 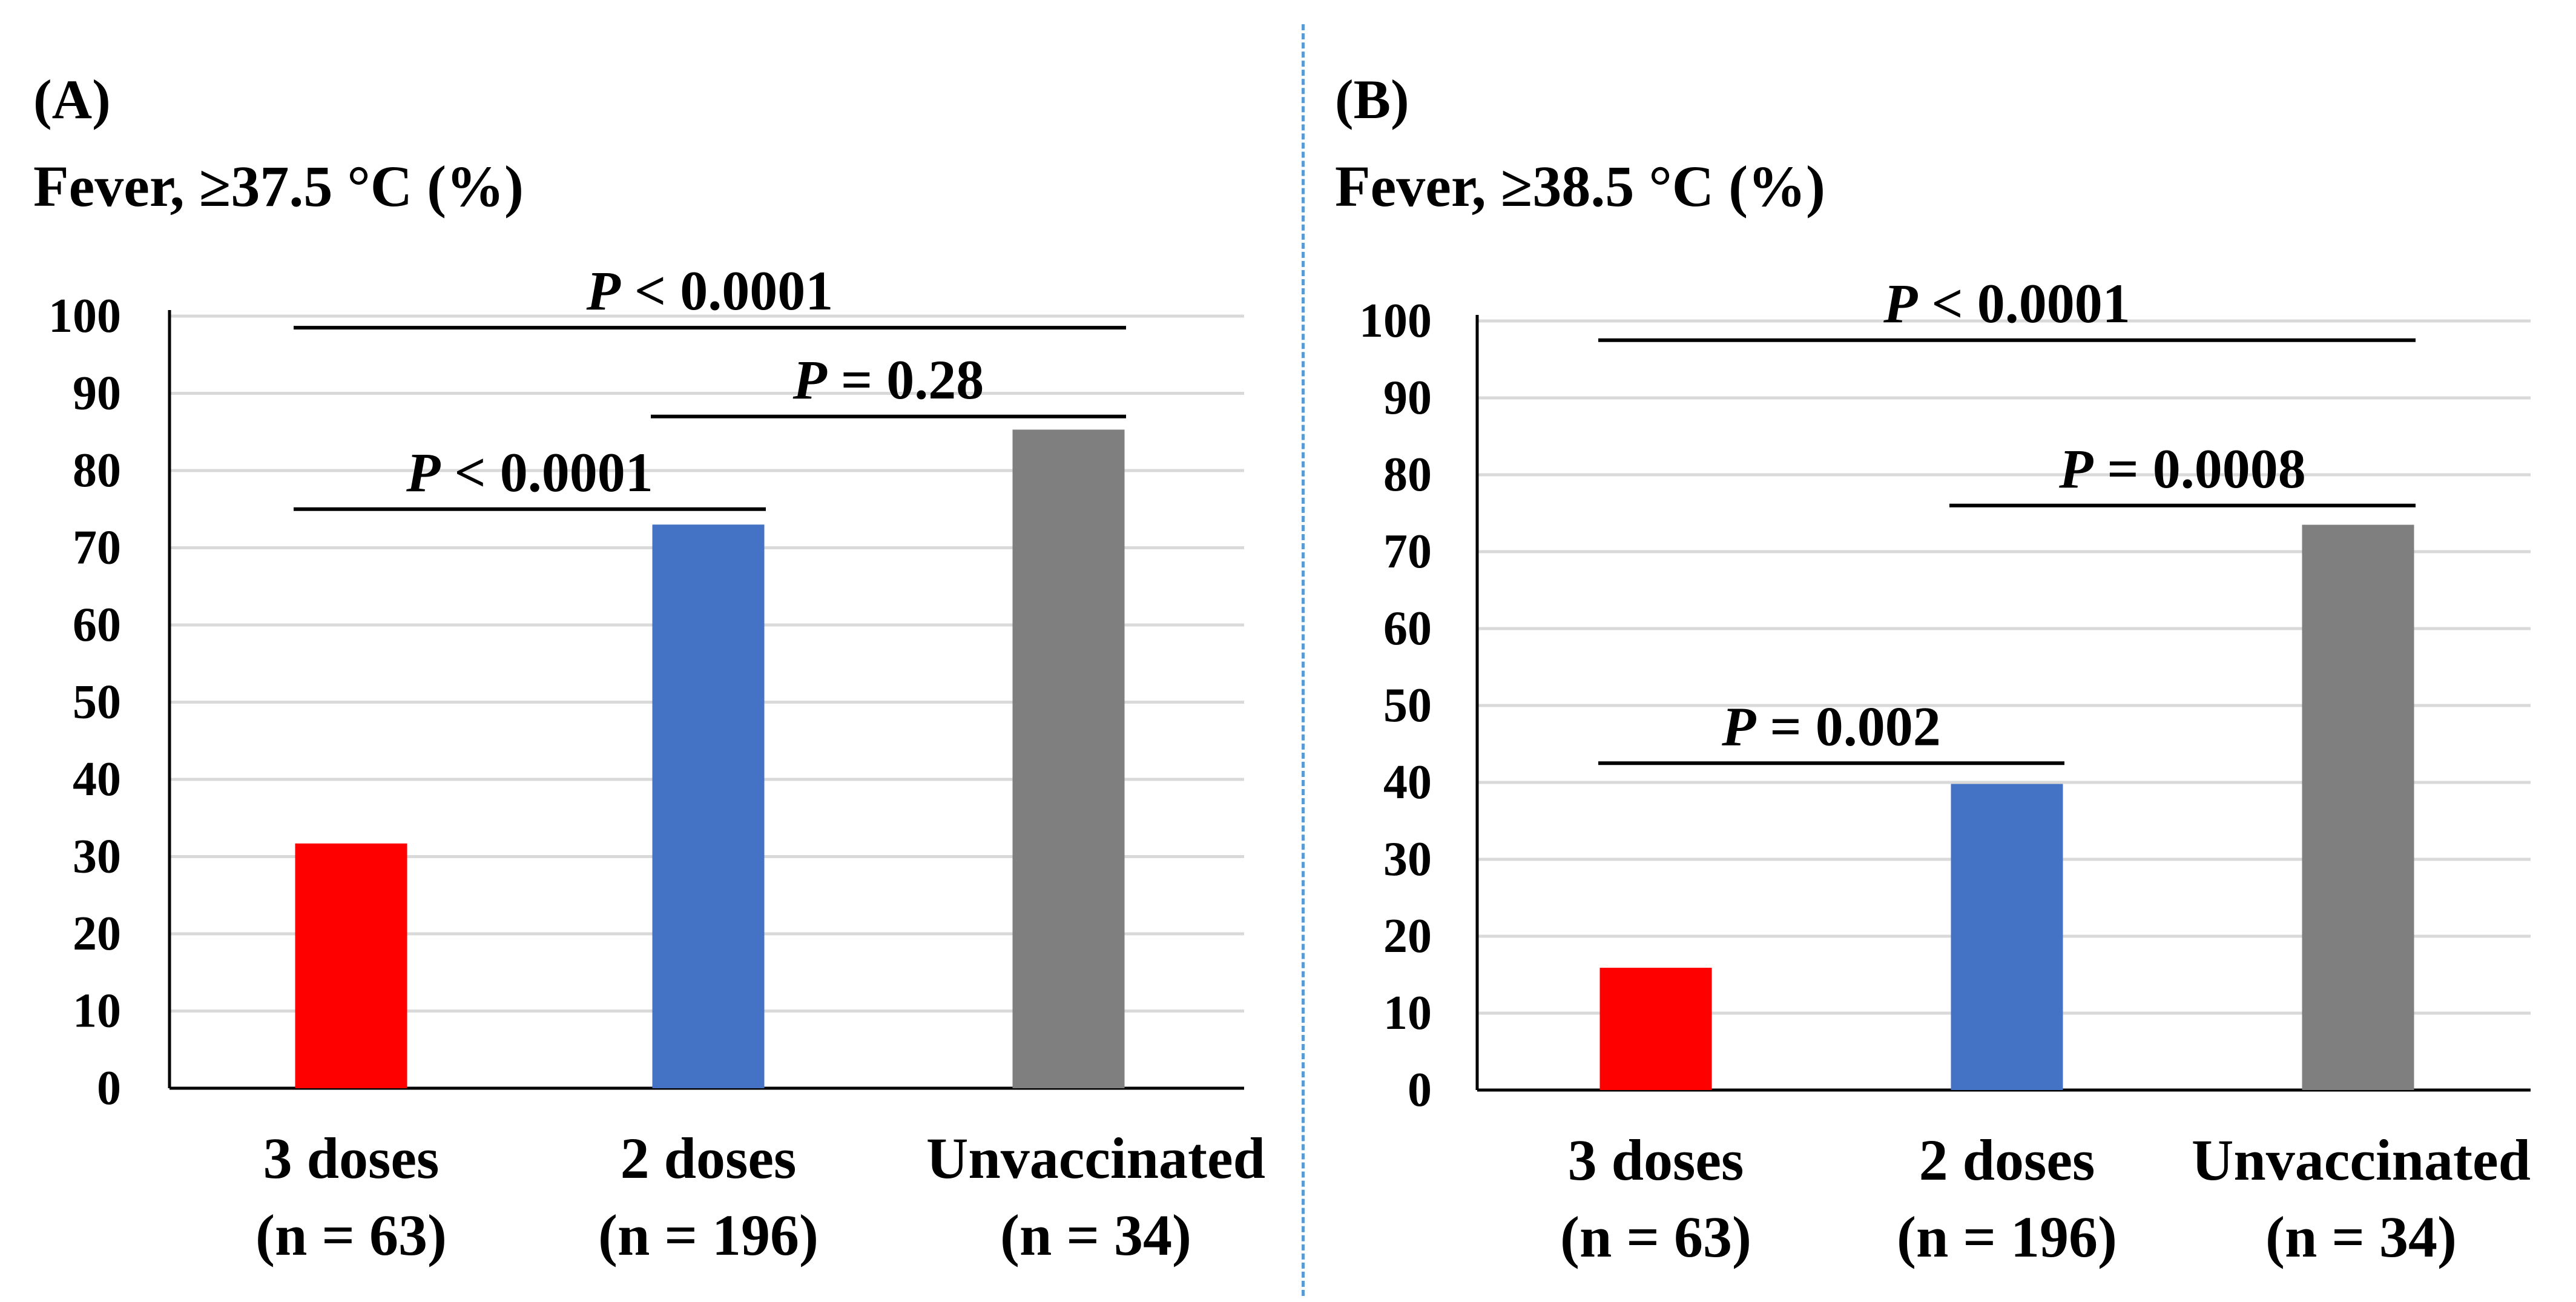 What do you see at coordinates (72, 99) in the screenshot?
I see `panel-label: (A)` at bounding box center [72, 99].